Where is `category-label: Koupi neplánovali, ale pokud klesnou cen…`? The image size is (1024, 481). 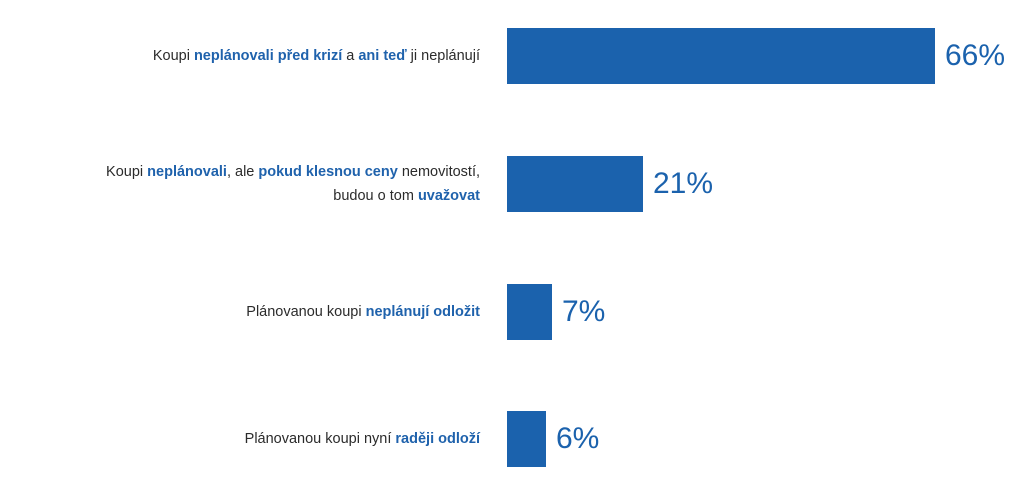 category-label: Koupi neplánovali, ale pokud klesnou cen… is located at coordinates (245, 184).